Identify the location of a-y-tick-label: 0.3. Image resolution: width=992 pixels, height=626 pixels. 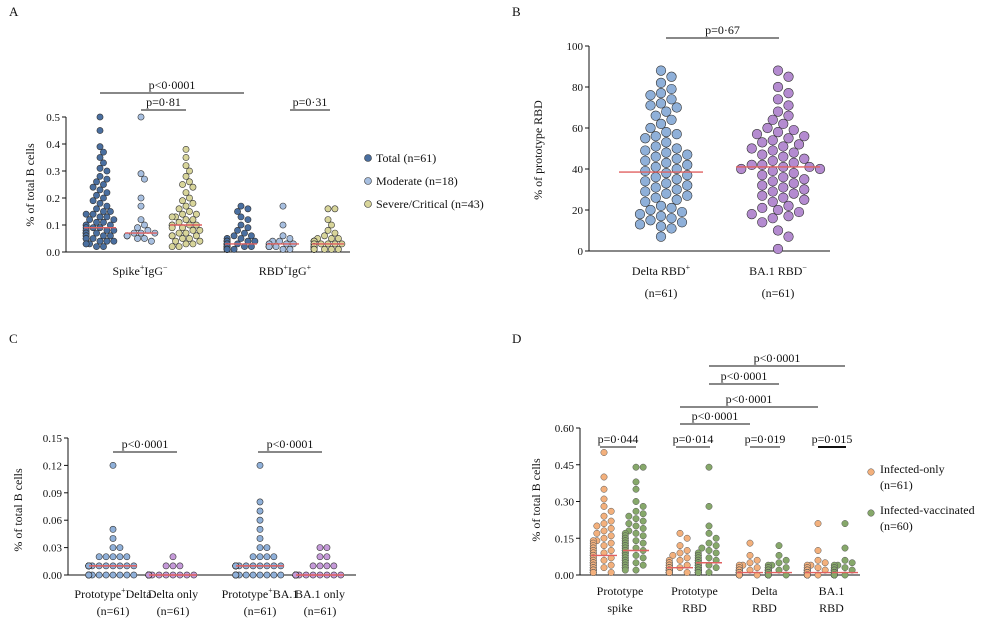
(53, 172).